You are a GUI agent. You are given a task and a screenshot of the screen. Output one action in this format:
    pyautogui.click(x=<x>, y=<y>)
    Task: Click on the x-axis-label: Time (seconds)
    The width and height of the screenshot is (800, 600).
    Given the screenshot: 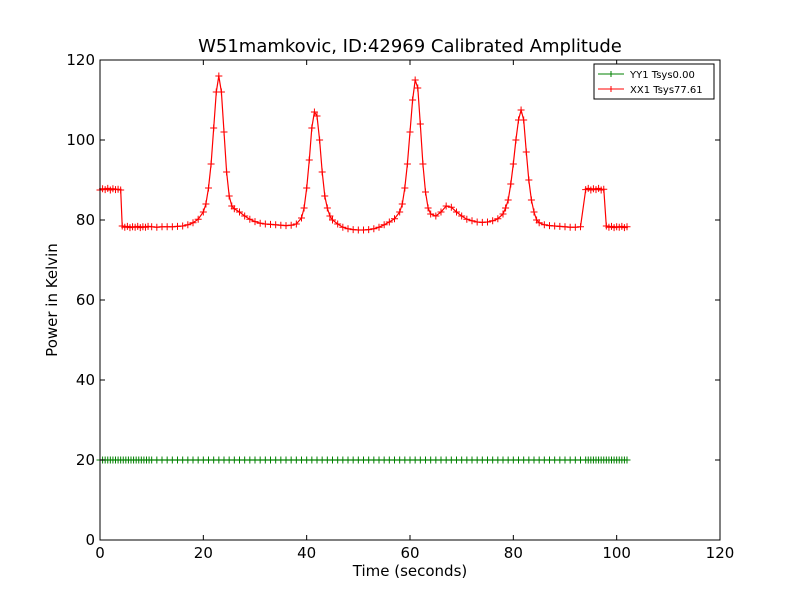 What is the action you would take?
    pyautogui.click(x=410, y=571)
    